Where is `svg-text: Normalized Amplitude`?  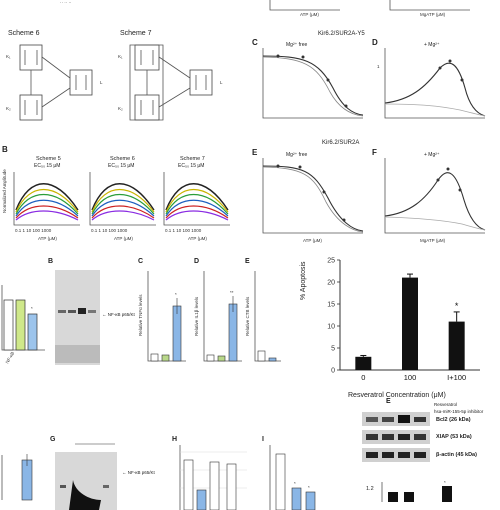
svg-text: Normalized Amplitude is located at coordinates (4, 191).